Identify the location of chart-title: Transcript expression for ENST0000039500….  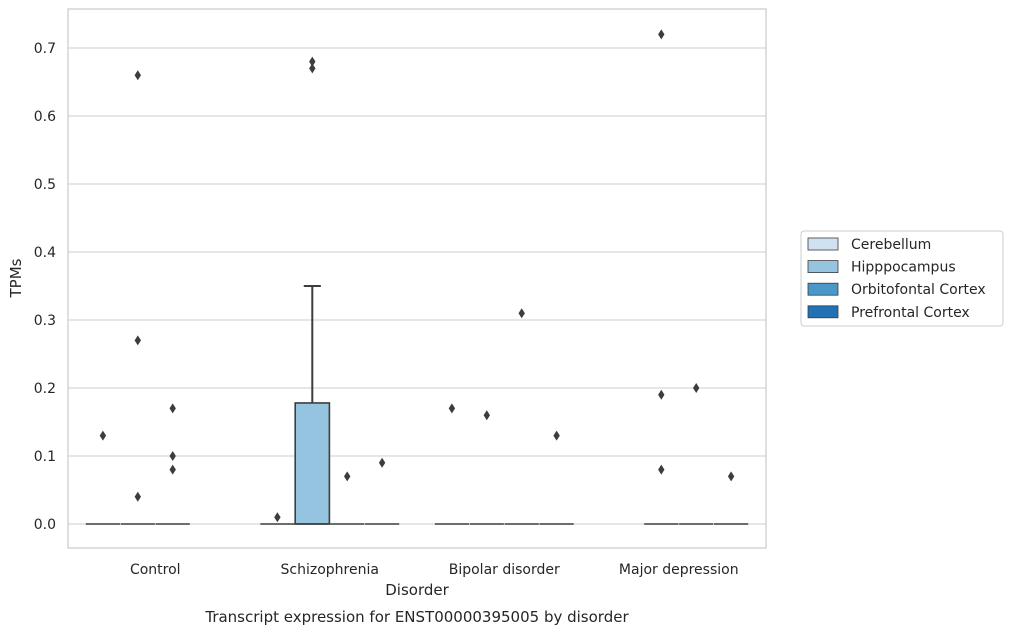
(416, 617).